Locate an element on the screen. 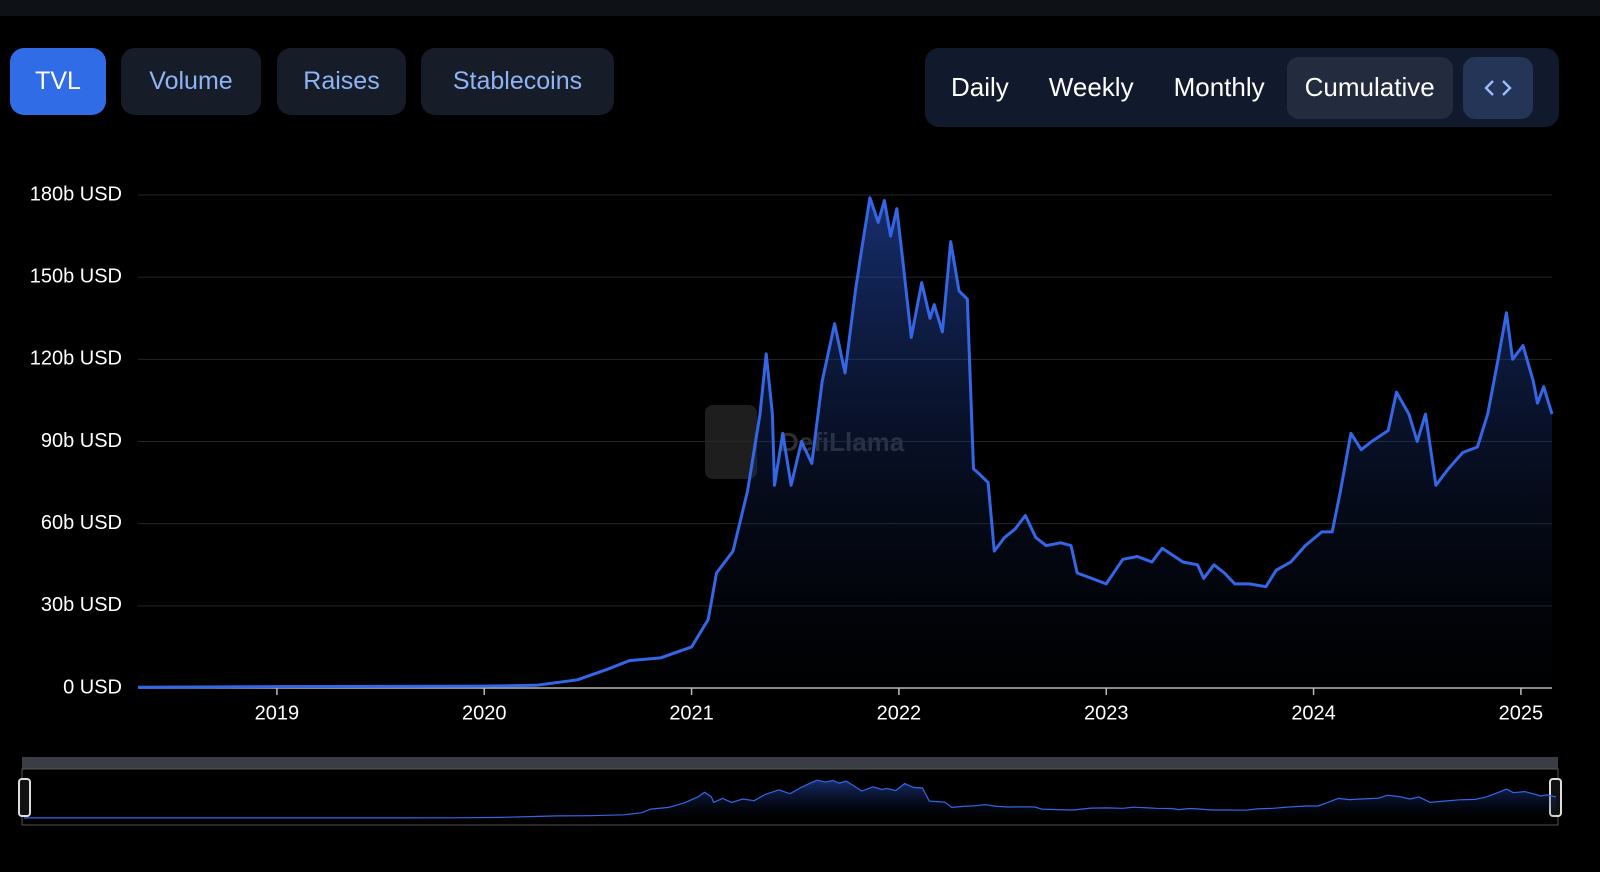  x-tick-label: 2023 is located at coordinates (1106, 713).